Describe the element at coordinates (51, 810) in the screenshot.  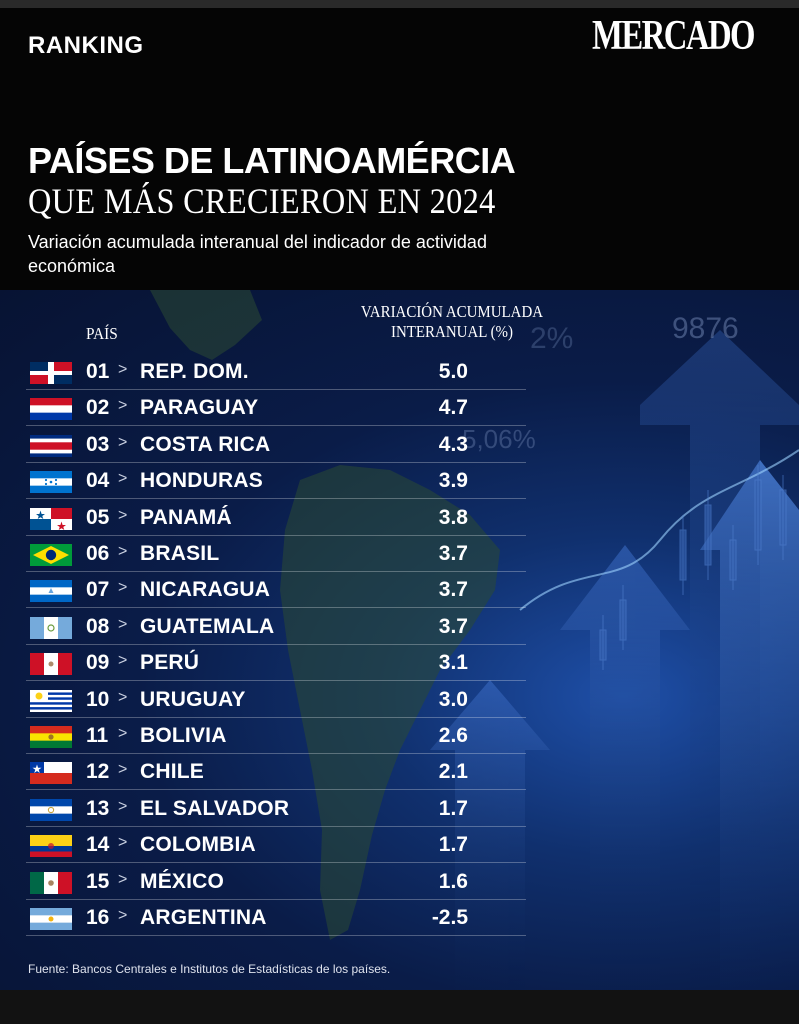
I see `el-salvador-flag-icon` at that location.